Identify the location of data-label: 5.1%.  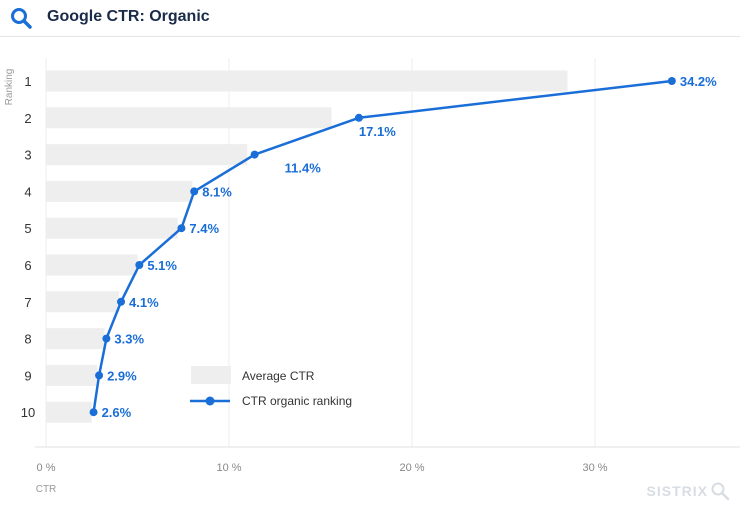
(162, 265).